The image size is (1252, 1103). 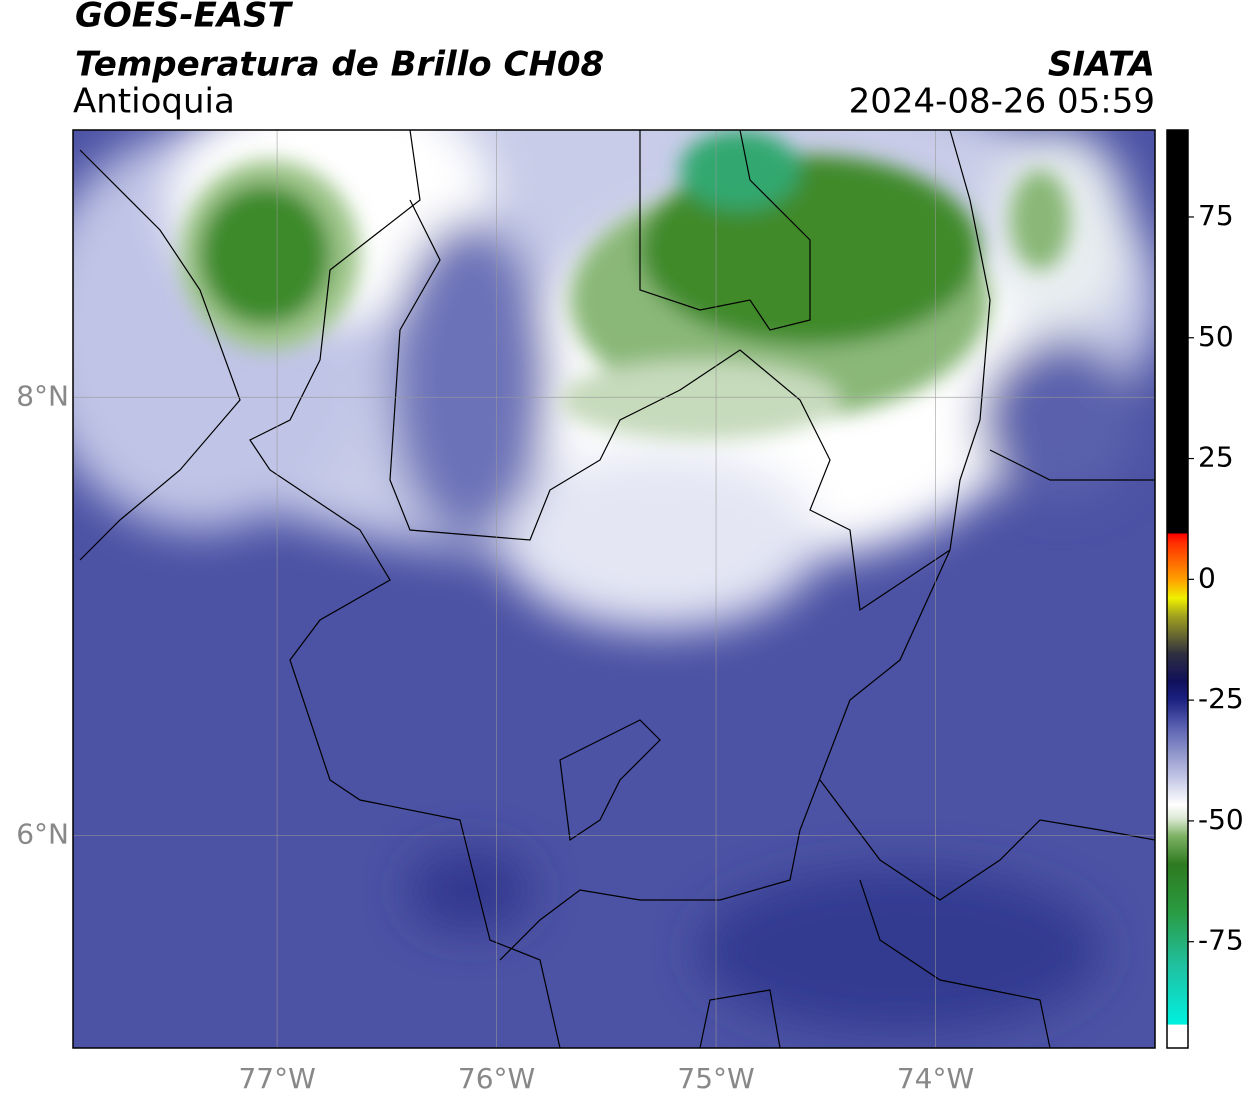 What do you see at coordinates (1221, 940) in the screenshot?
I see `colorbar-tick-label: -75` at bounding box center [1221, 940].